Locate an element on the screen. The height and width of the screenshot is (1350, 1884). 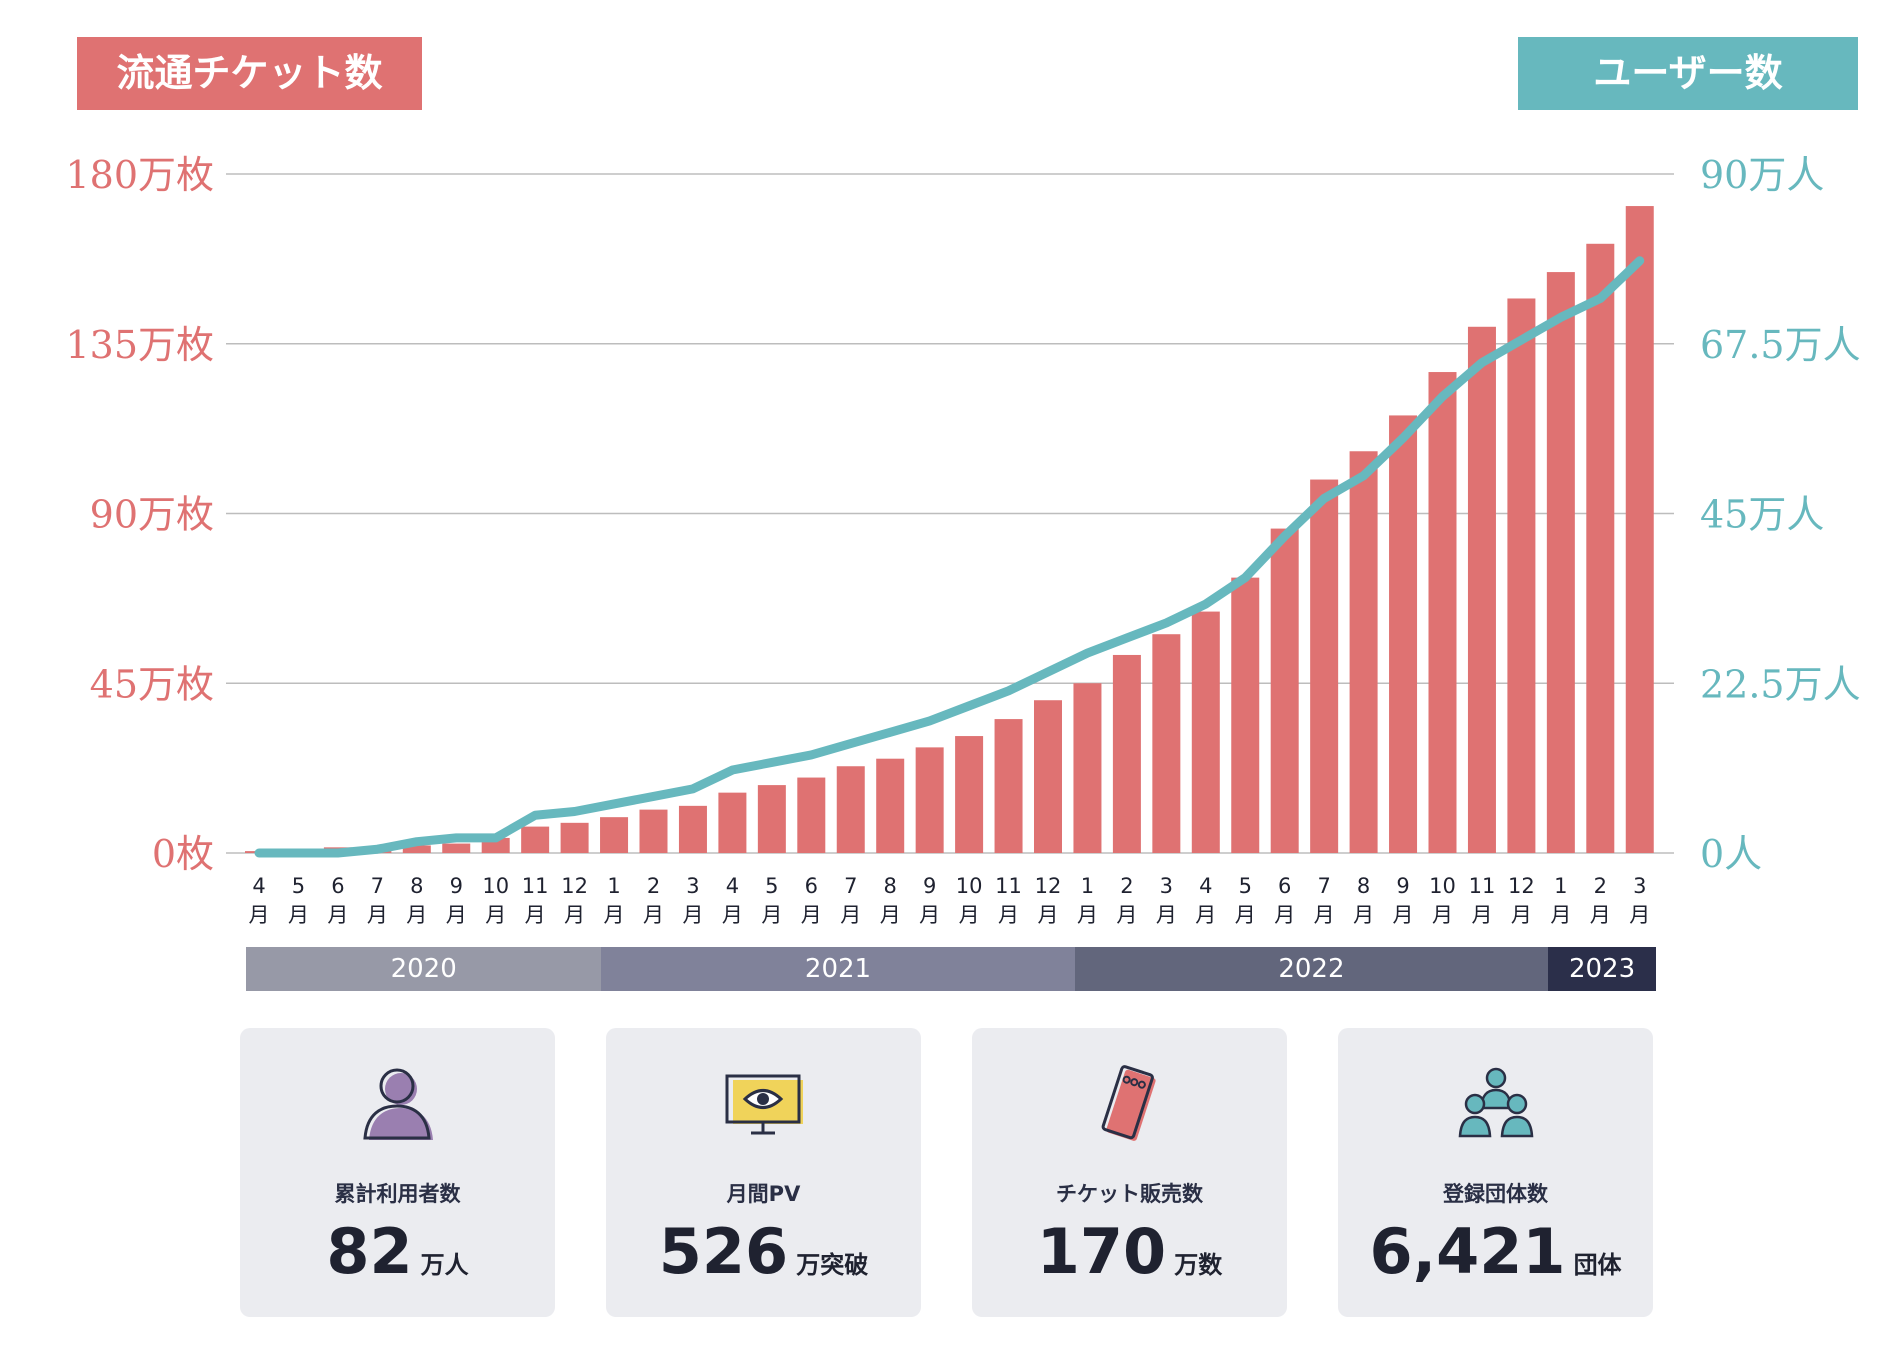
year-band-2022: 2022 is located at coordinates (1311, 969).